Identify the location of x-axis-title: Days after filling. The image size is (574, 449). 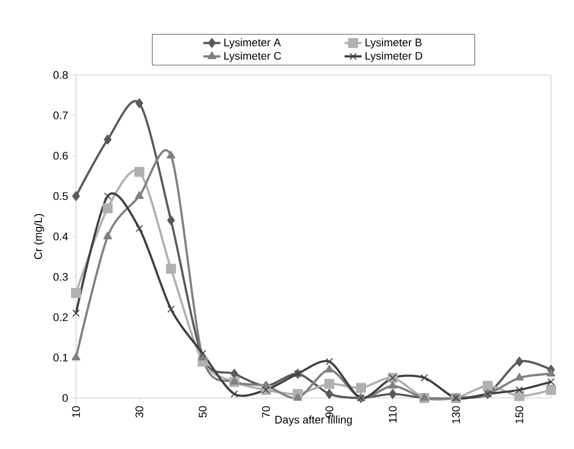
(313, 421).